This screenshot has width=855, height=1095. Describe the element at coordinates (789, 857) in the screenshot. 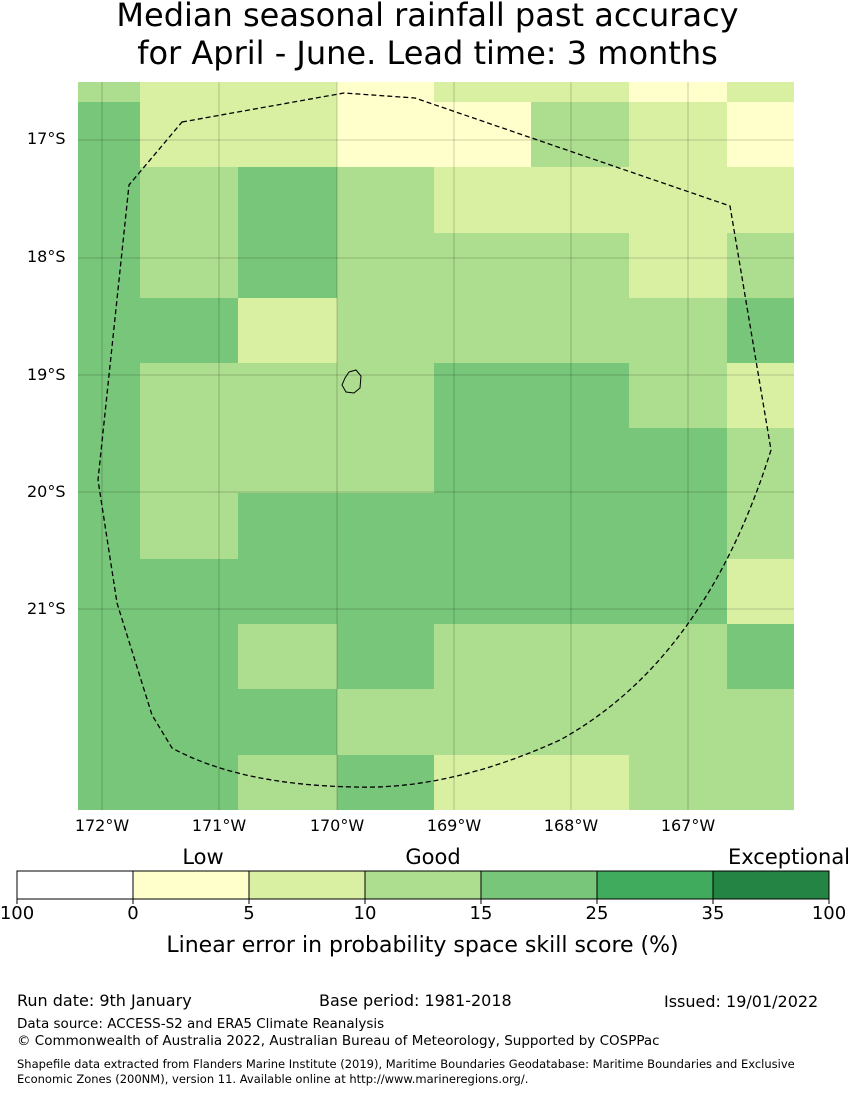

I see `category-exceptional: Exceptional` at that location.